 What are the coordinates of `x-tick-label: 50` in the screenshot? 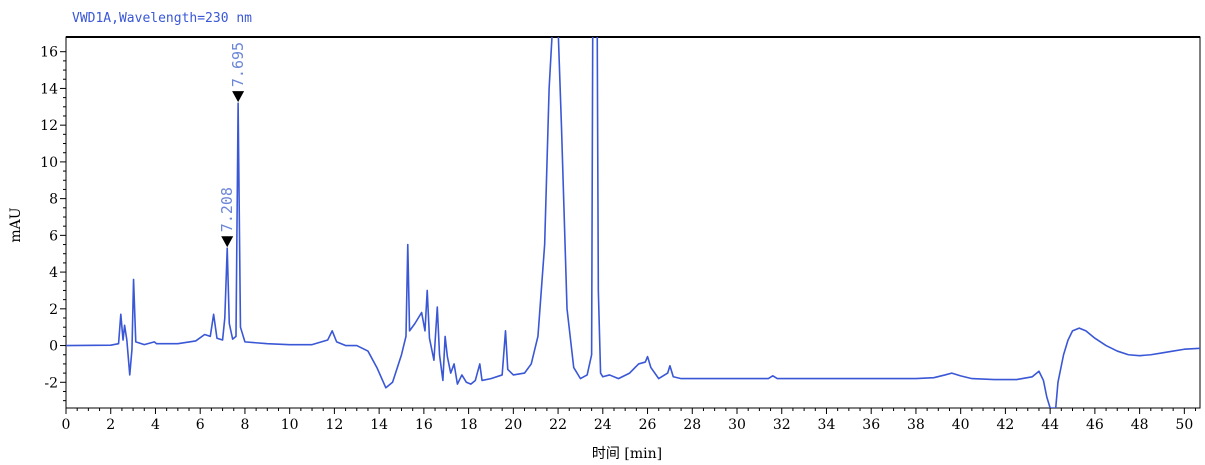 It's located at (1184, 425).